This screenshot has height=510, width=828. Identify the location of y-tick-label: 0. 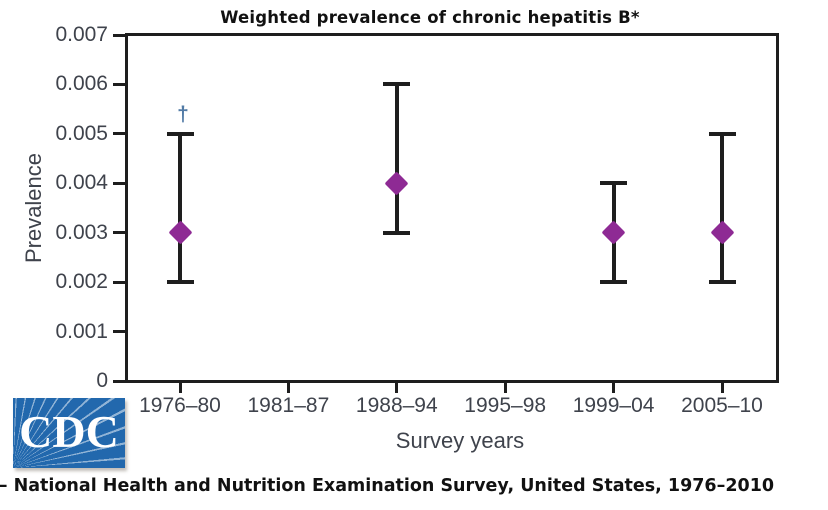
(102, 380).